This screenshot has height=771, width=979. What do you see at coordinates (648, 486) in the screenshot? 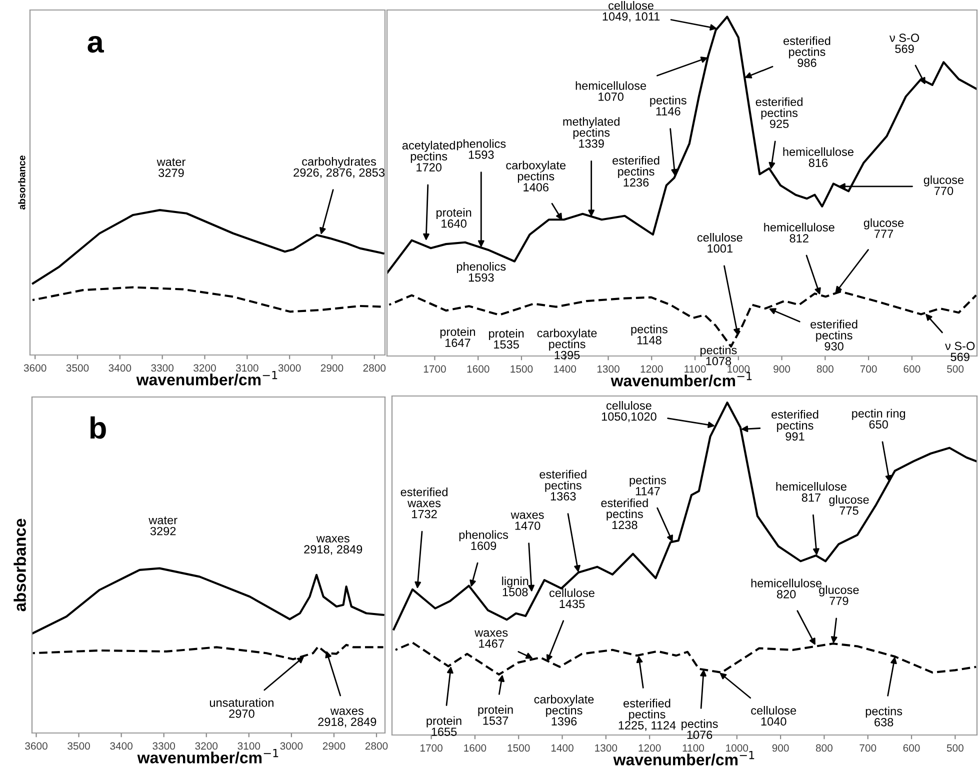
I see `annotation: pectins 1147` at bounding box center [648, 486].